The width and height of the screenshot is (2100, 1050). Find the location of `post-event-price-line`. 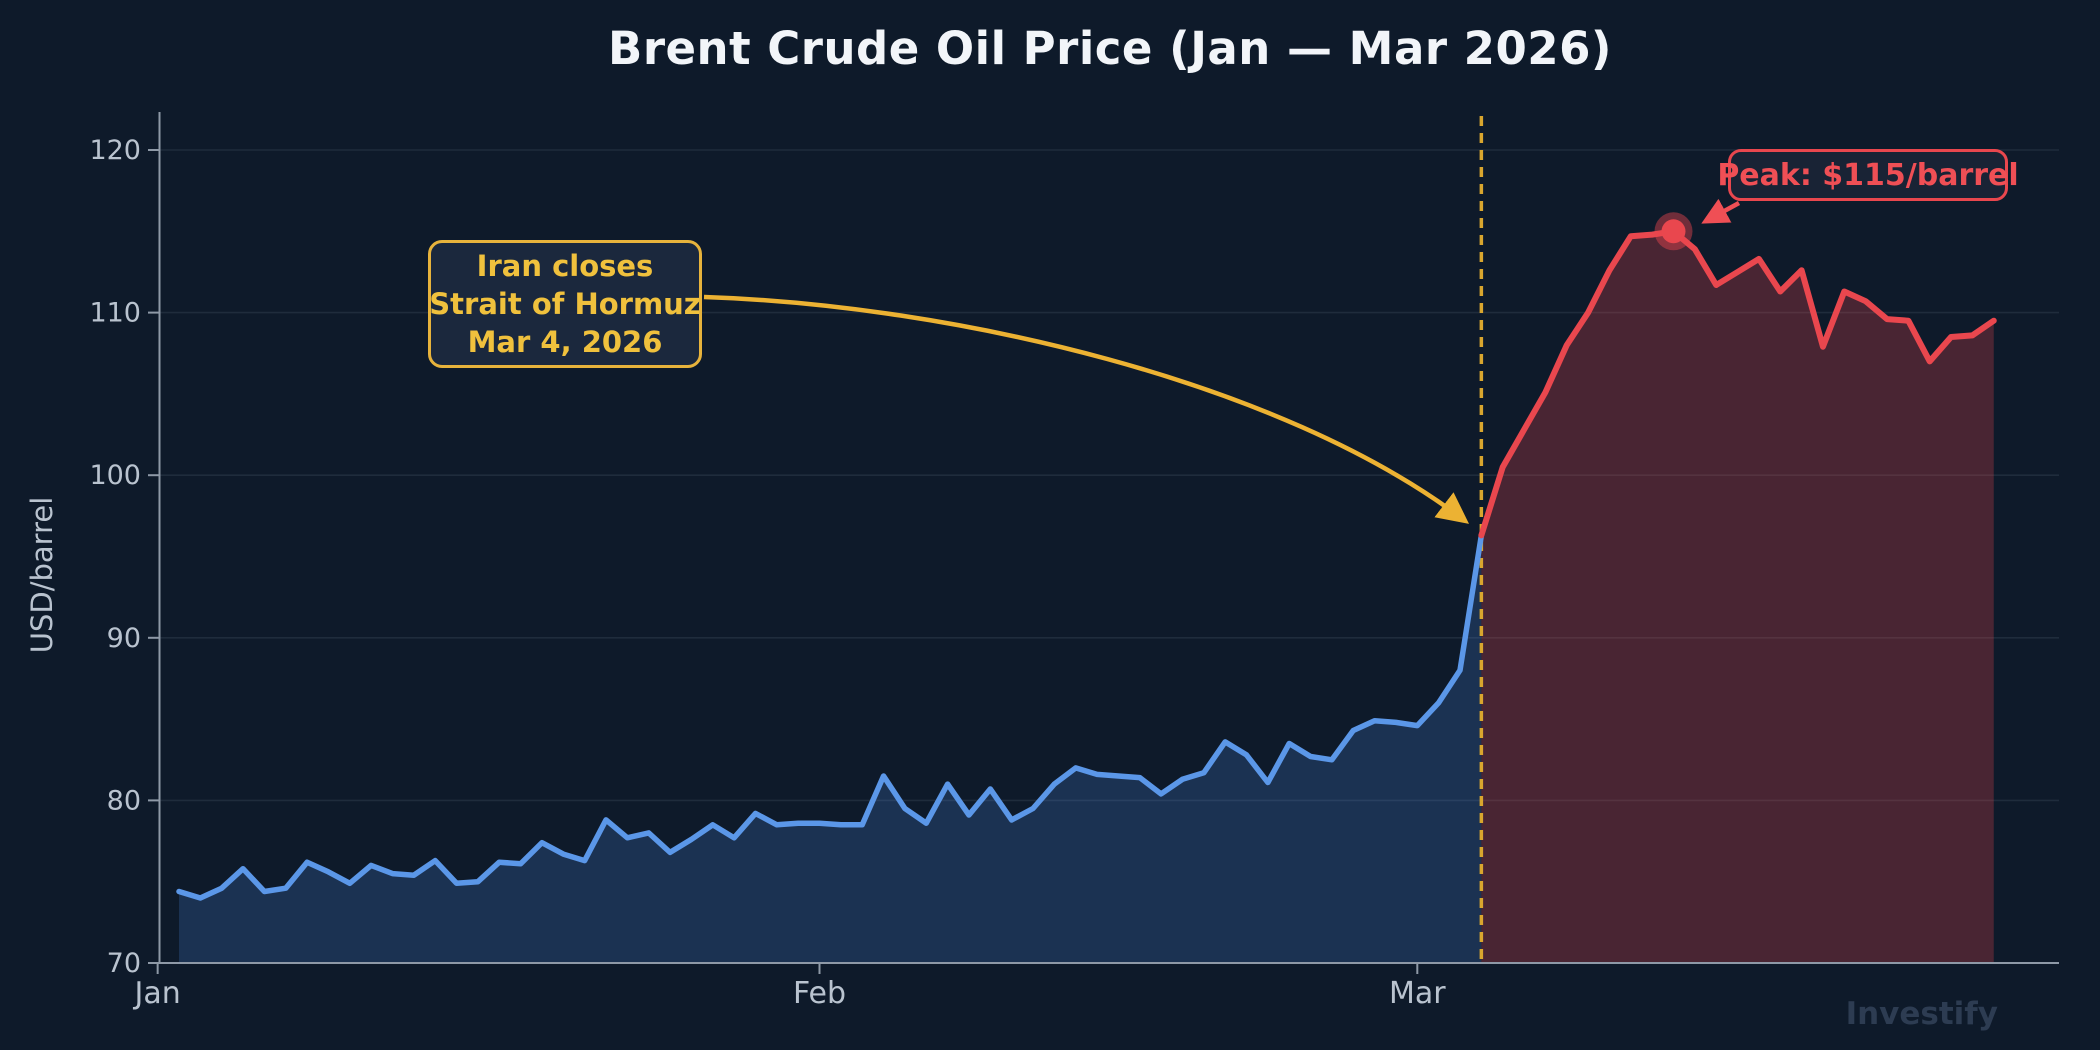

post-event-price-line is located at coordinates (1737, 383).